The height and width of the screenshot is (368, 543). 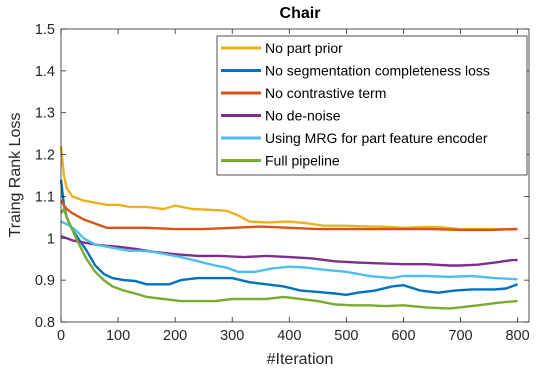 I want to click on x-tick-label: 400, so click(x=289, y=336).